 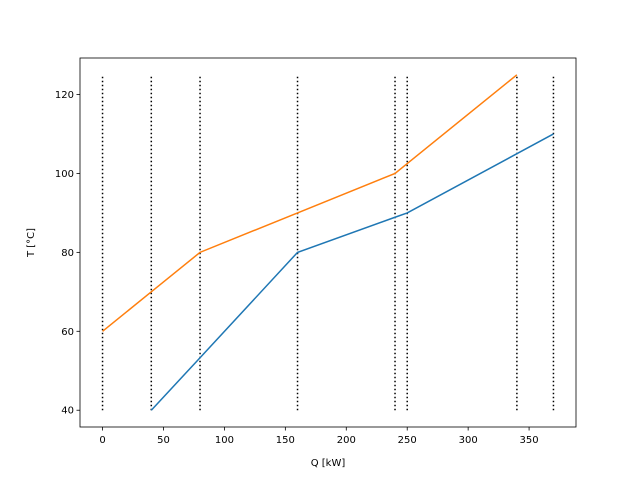 I want to click on y-axis-label: T [°C], so click(x=31, y=243).